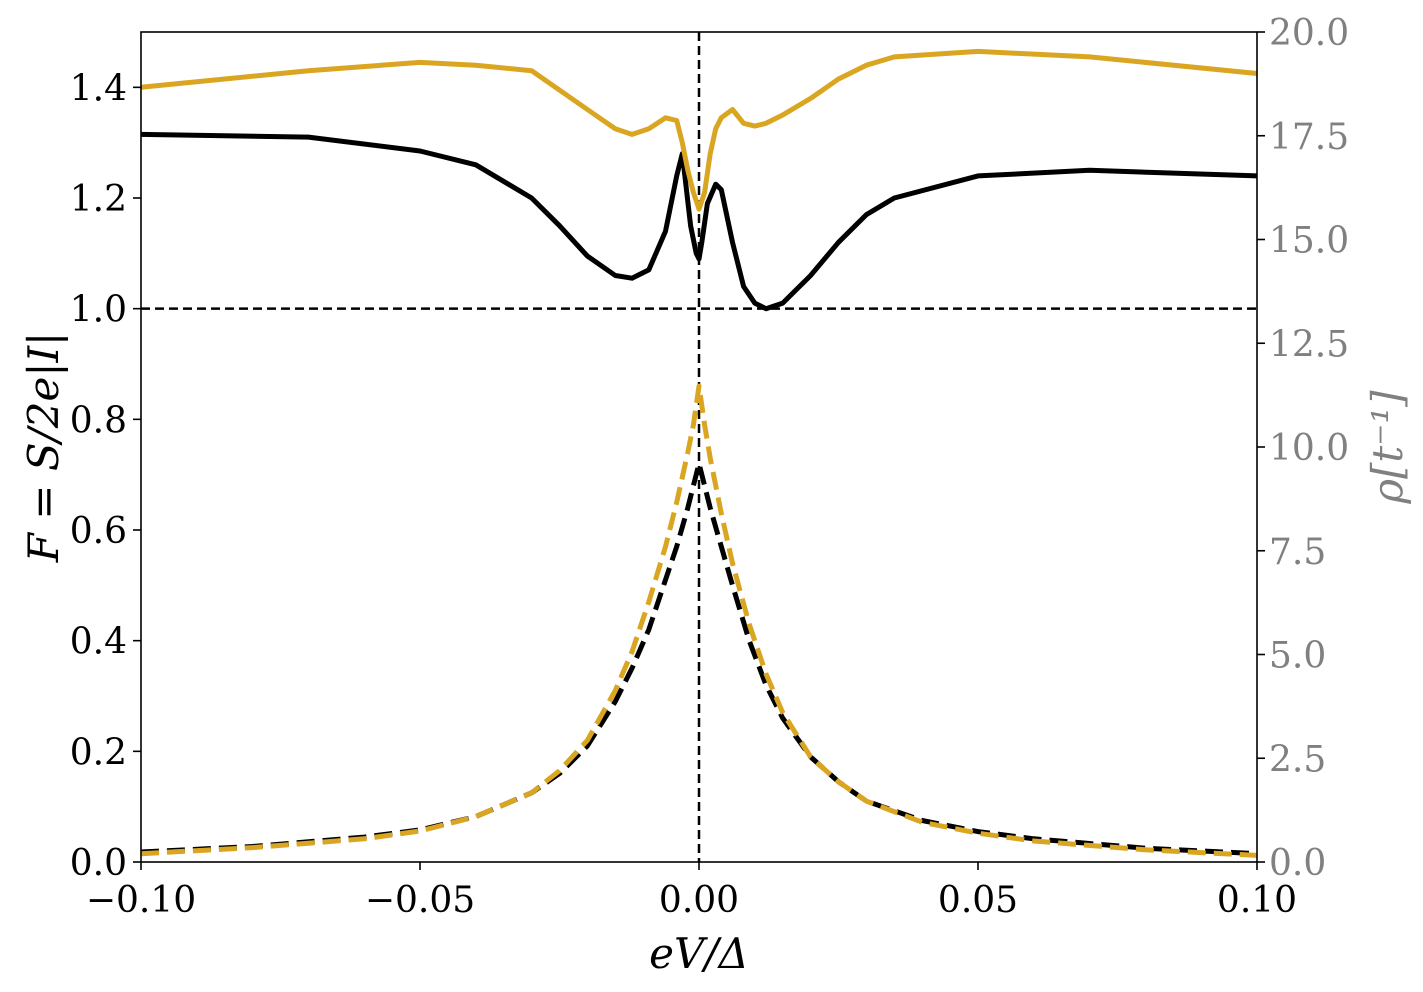 The image size is (1423, 992). Describe the element at coordinates (699, 953) in the screenshot. I see `x-axis-label: eV/Δ` at that location.